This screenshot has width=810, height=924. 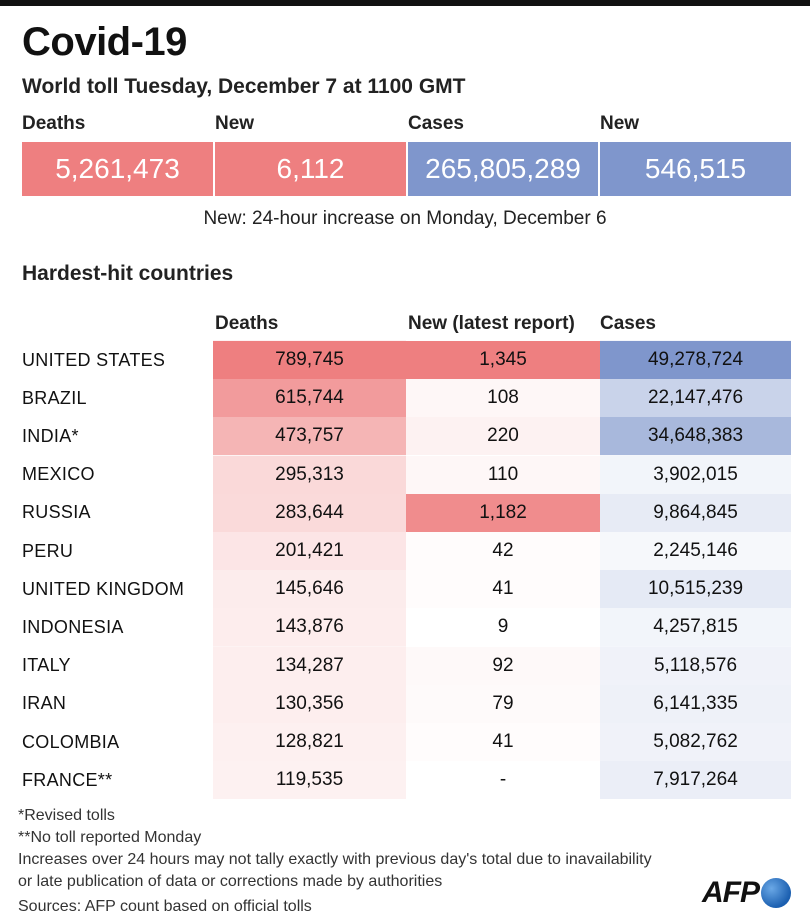 I want to click on country-name: RUSSIA, so click(x=56, y=512).